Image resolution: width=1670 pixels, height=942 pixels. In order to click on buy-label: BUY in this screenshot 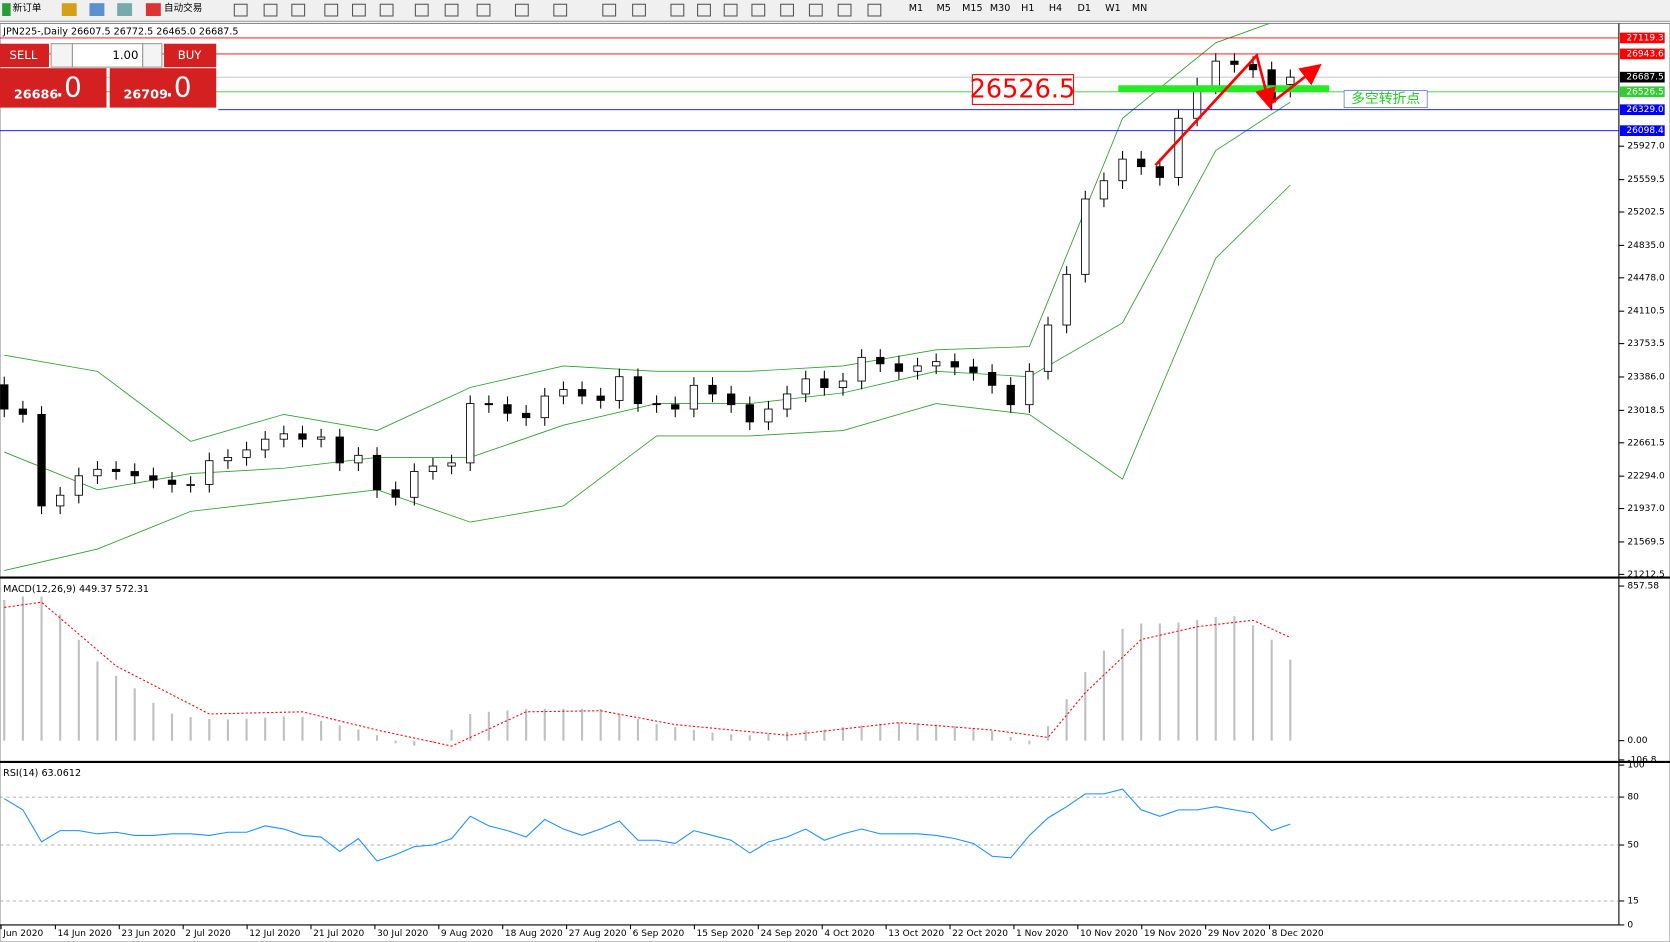, I will do `click(190, 55)`.